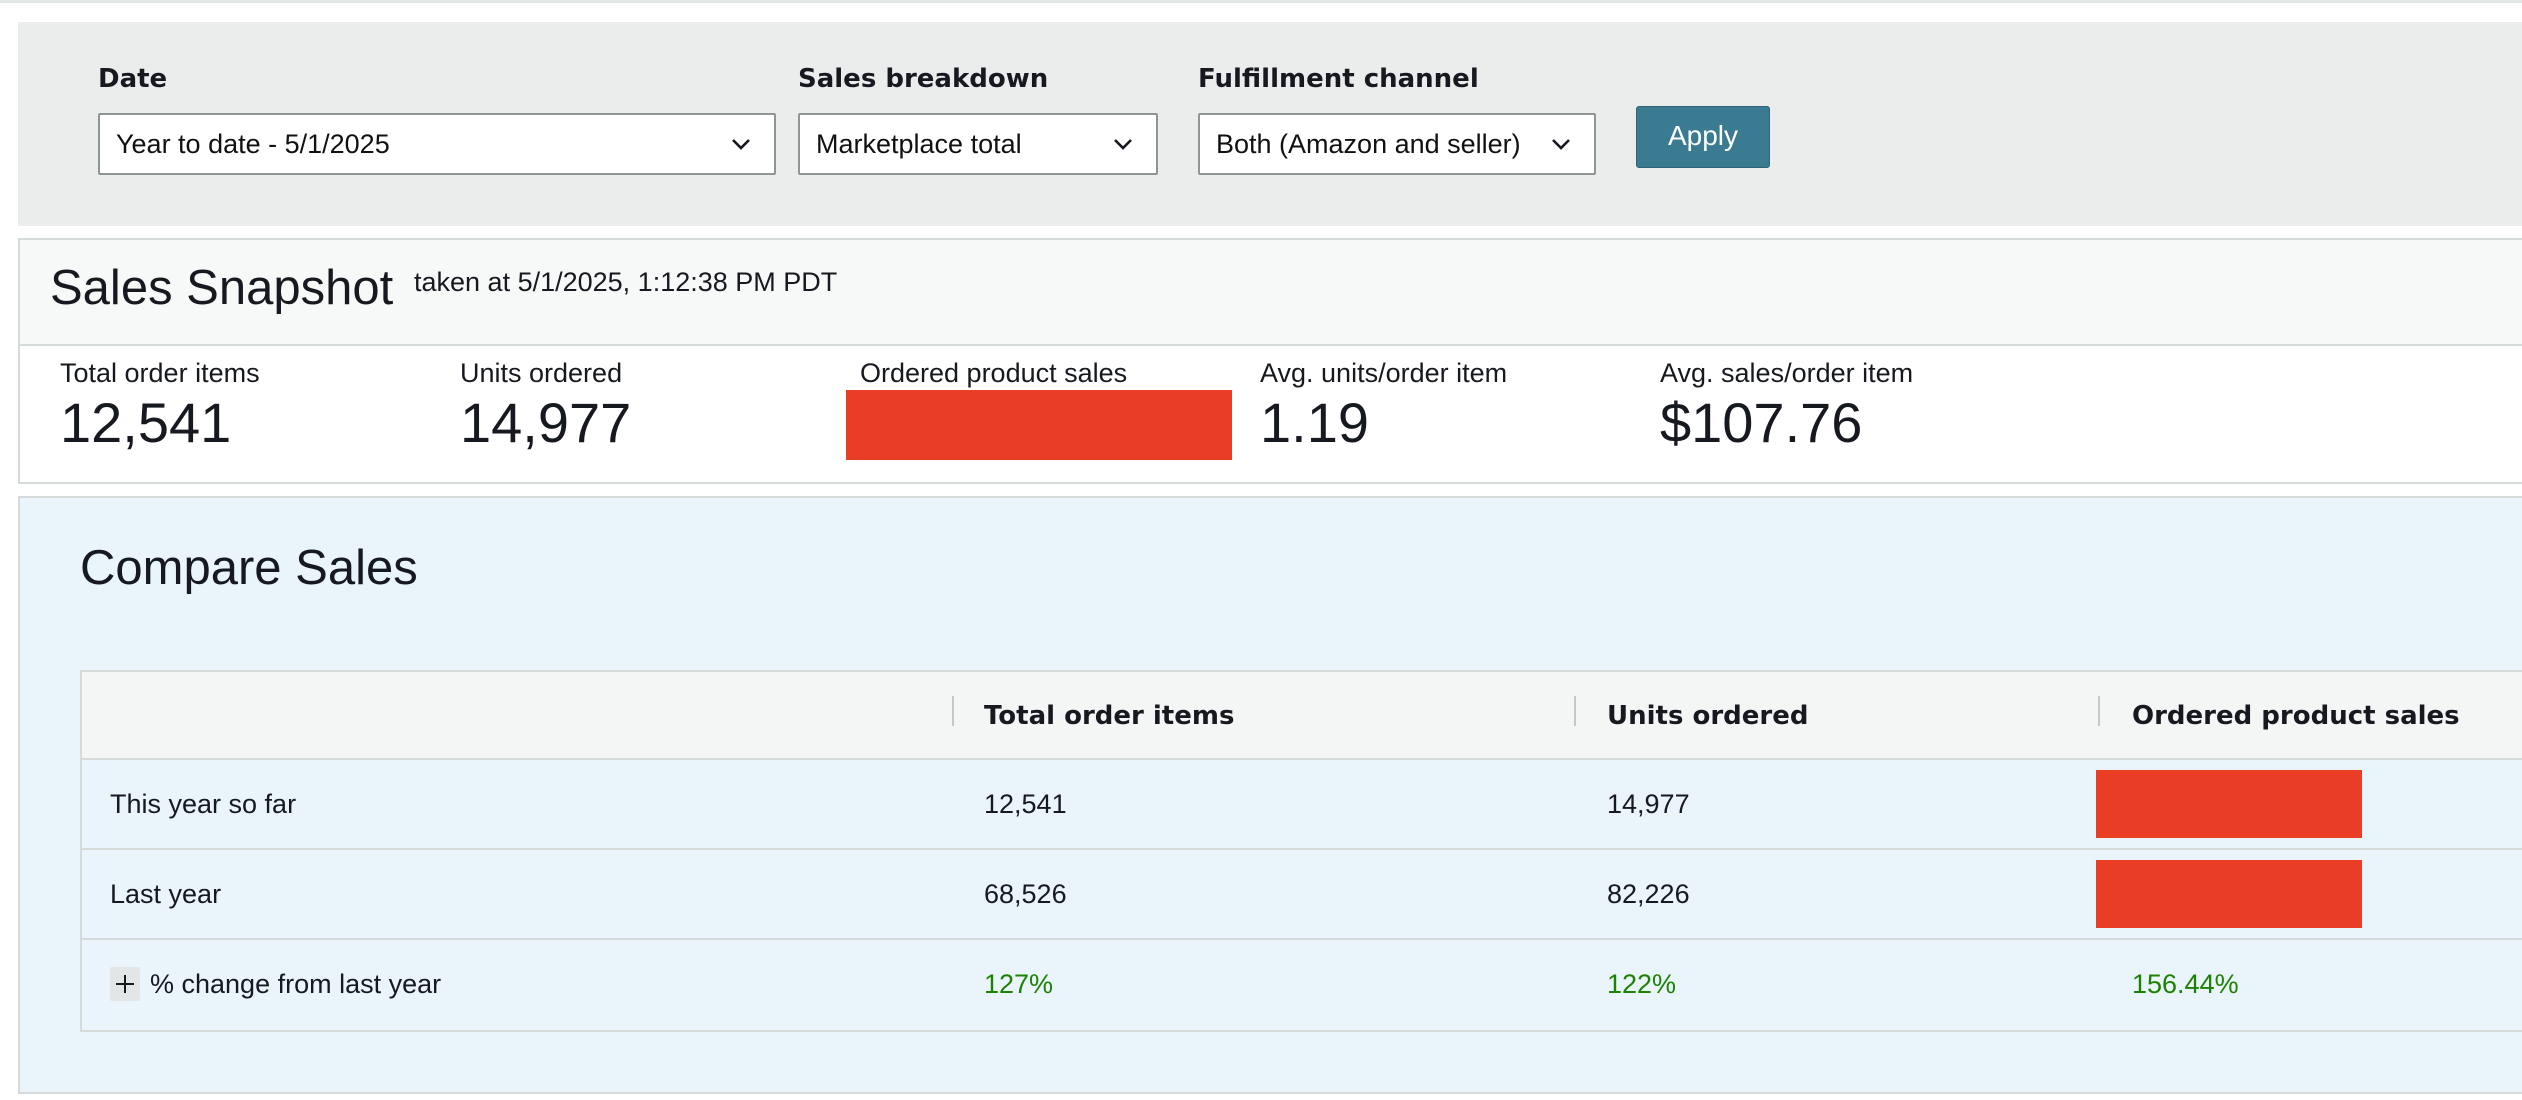 This screenshot has height=1100, width=2522. I want to click on metric-label: Total order items, so click(160, 373).